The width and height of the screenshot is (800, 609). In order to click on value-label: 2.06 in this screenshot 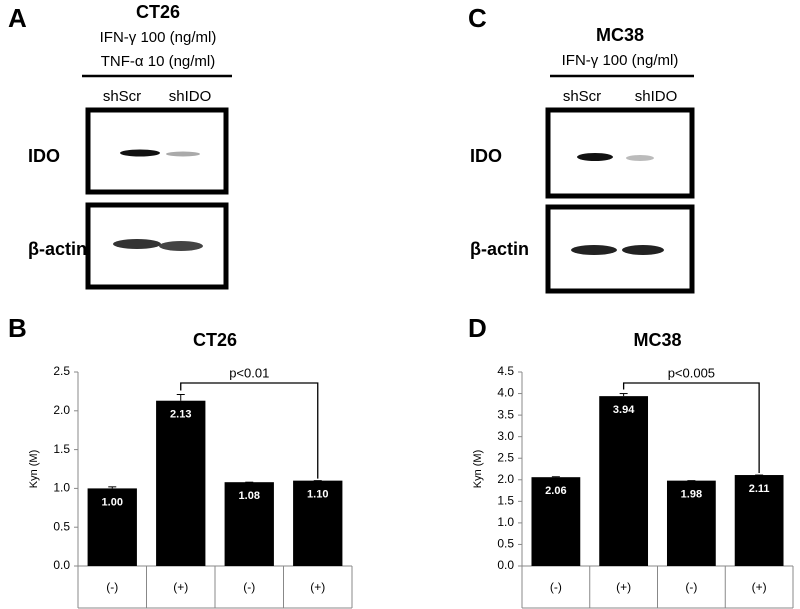, I will do `click(555, 491)`.